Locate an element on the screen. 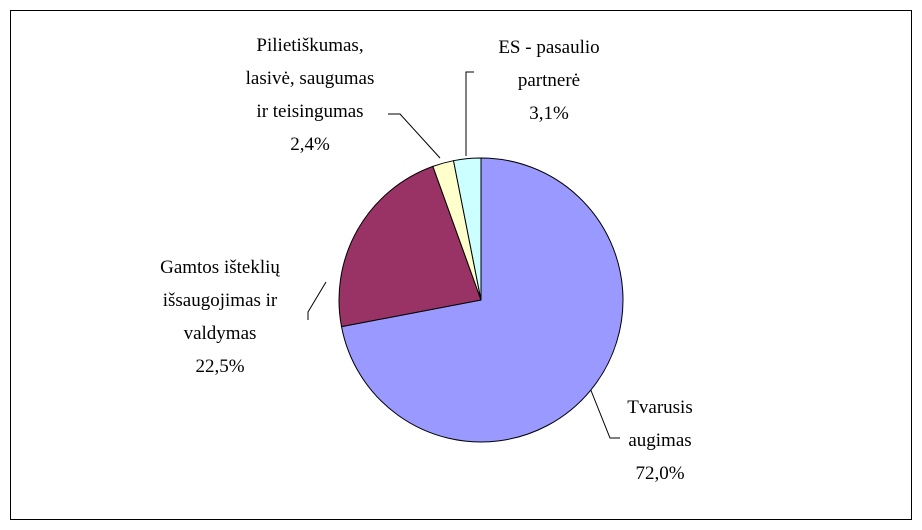 The width and height of the screenshot is (922, 530). category-label: Tvarusis augimas is located at coordinates (660, 424).